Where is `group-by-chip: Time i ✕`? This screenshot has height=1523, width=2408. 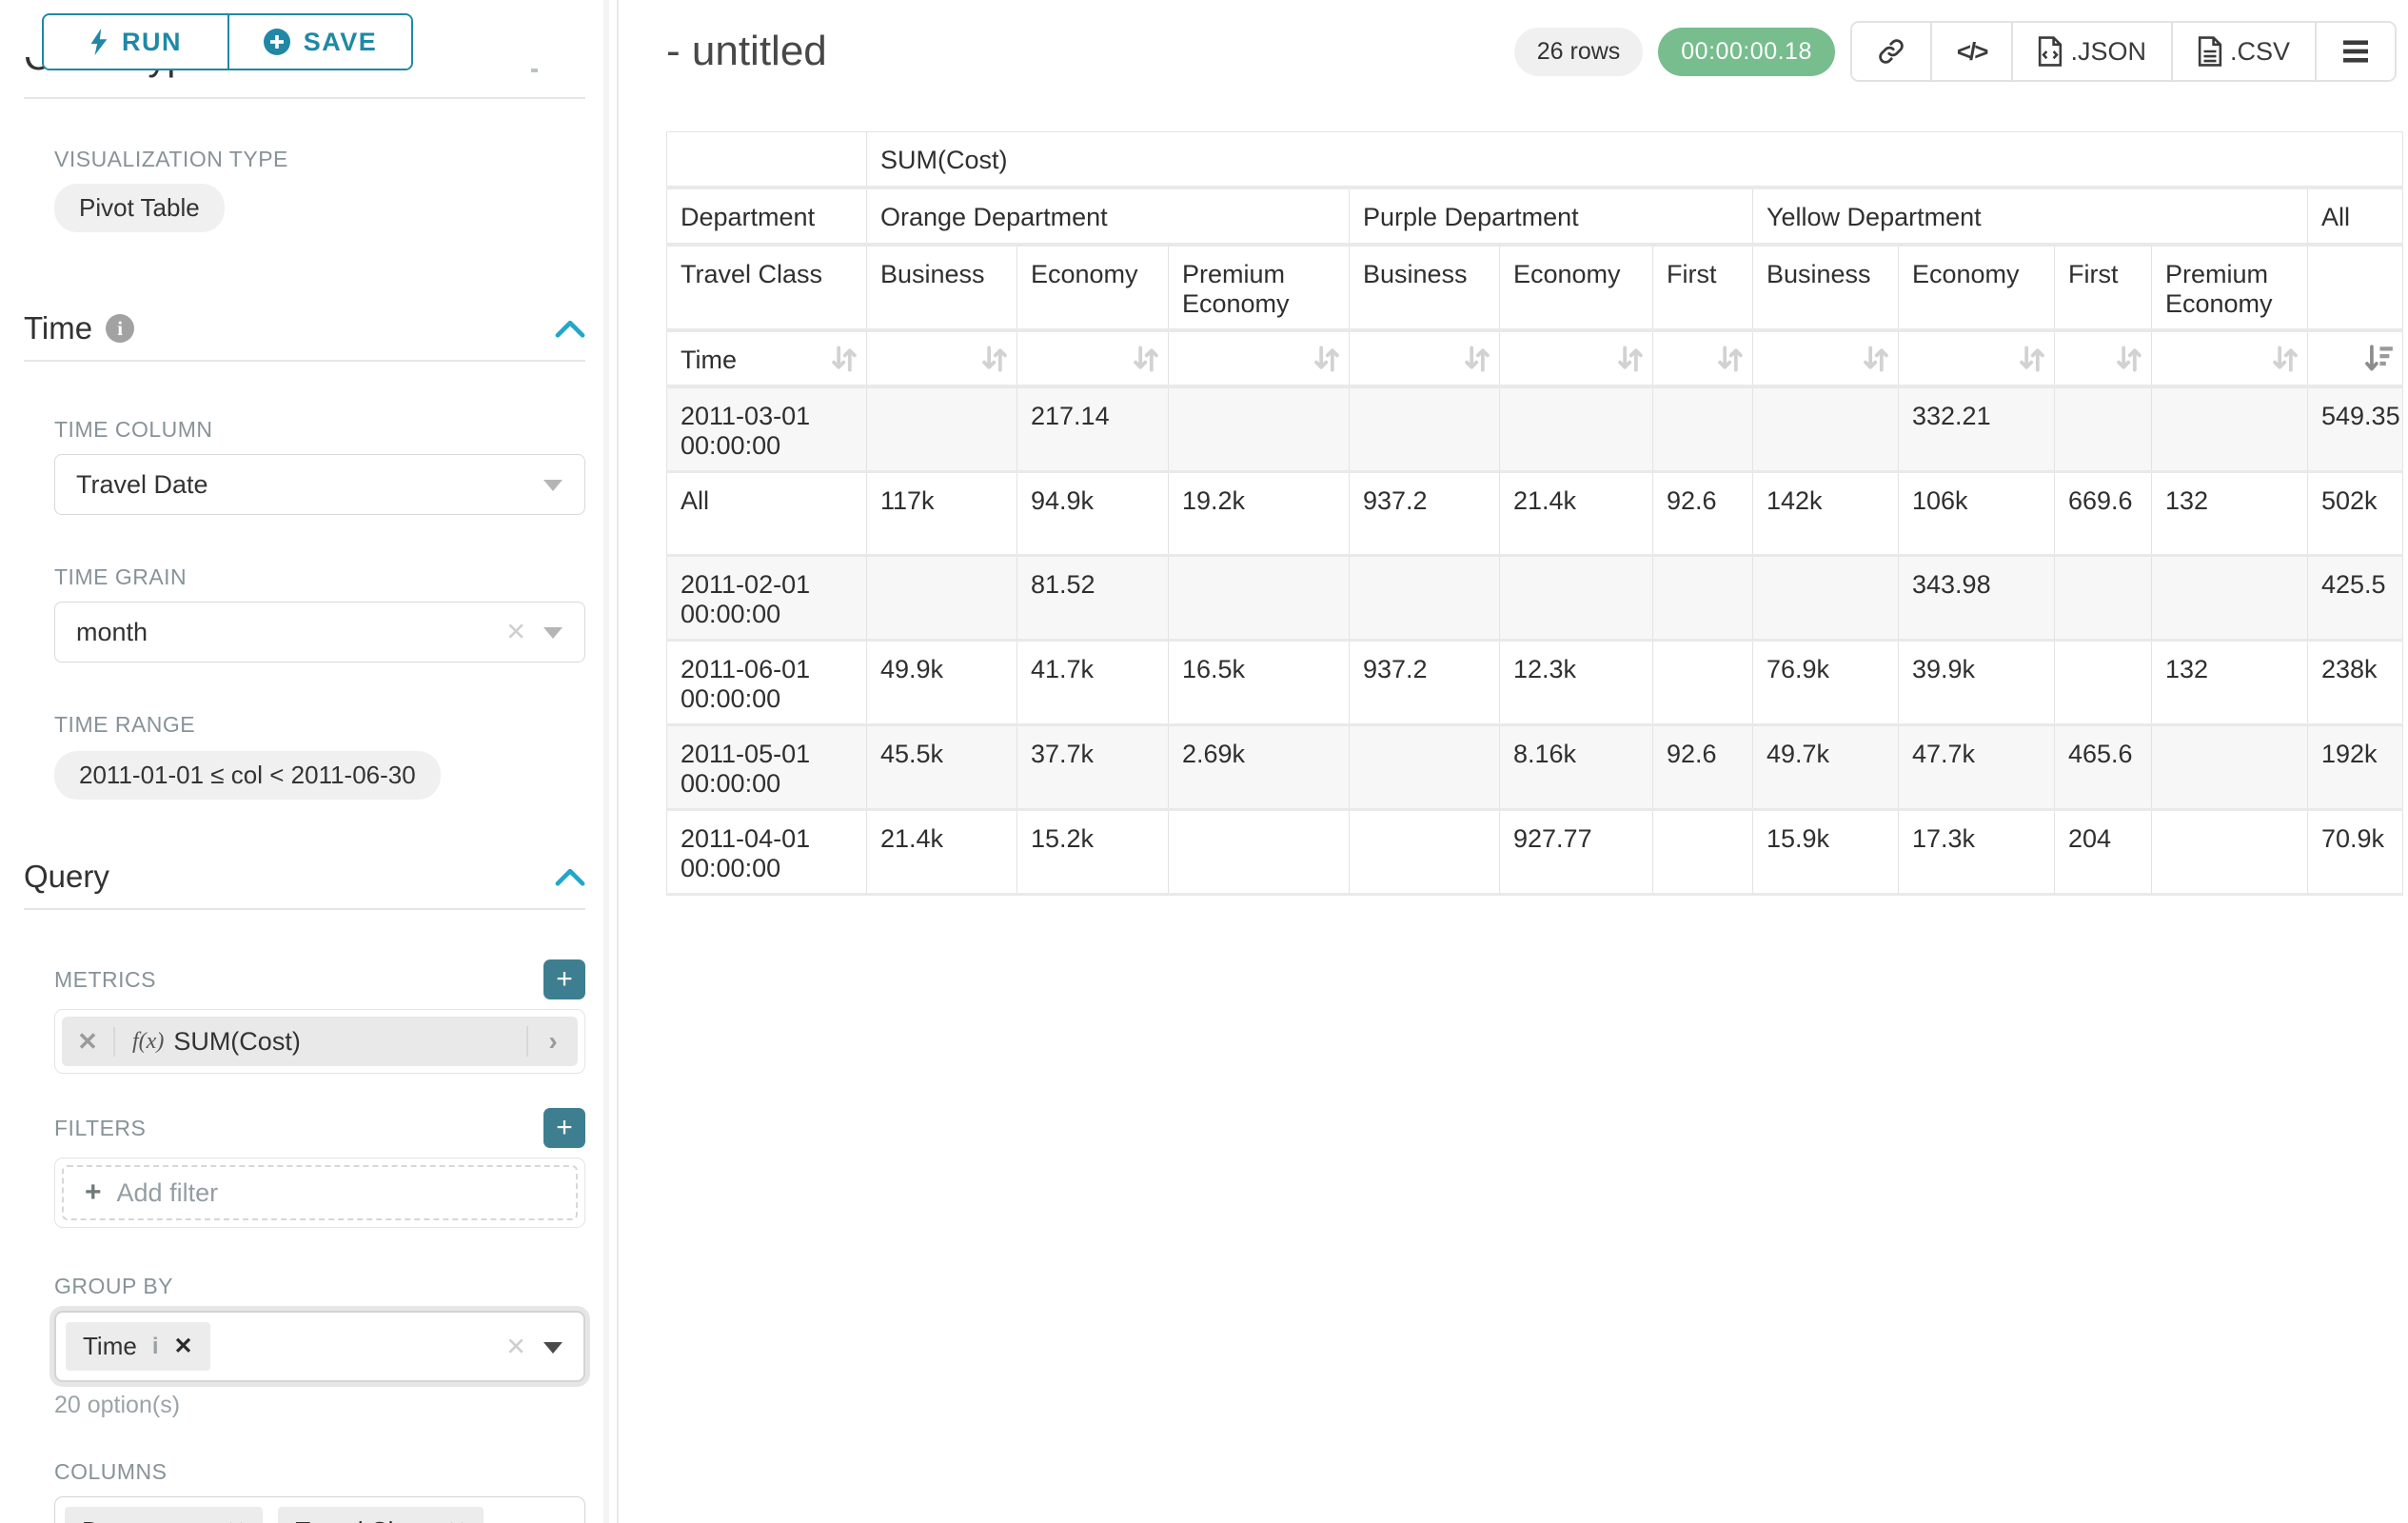 group-by-chip: Time i ✕ is located at coordinates (138, 1347).